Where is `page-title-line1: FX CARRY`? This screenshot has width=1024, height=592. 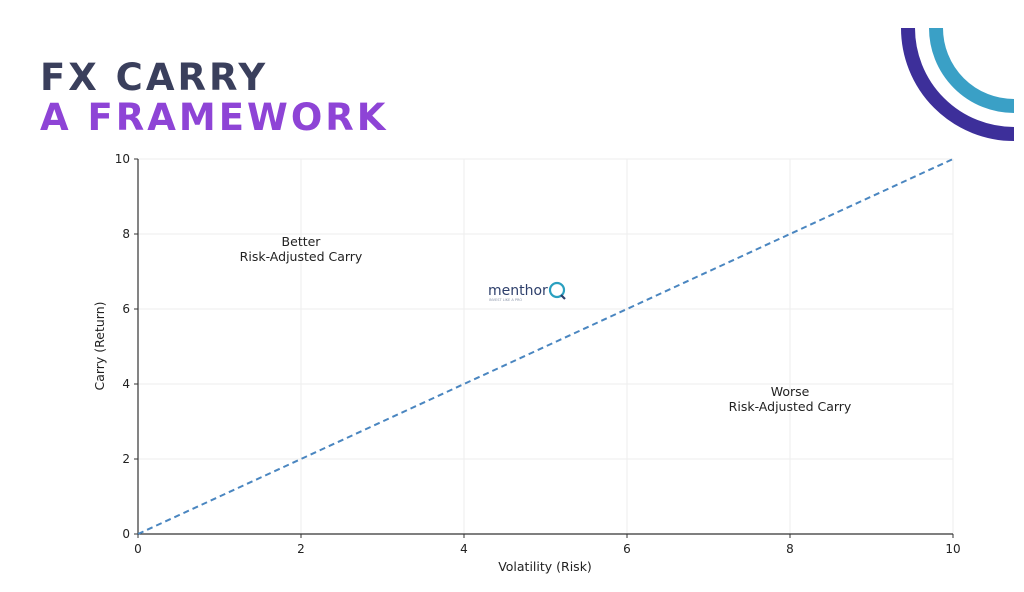
page-title-line1: FX CARRY is located at coordinates (154, 77).